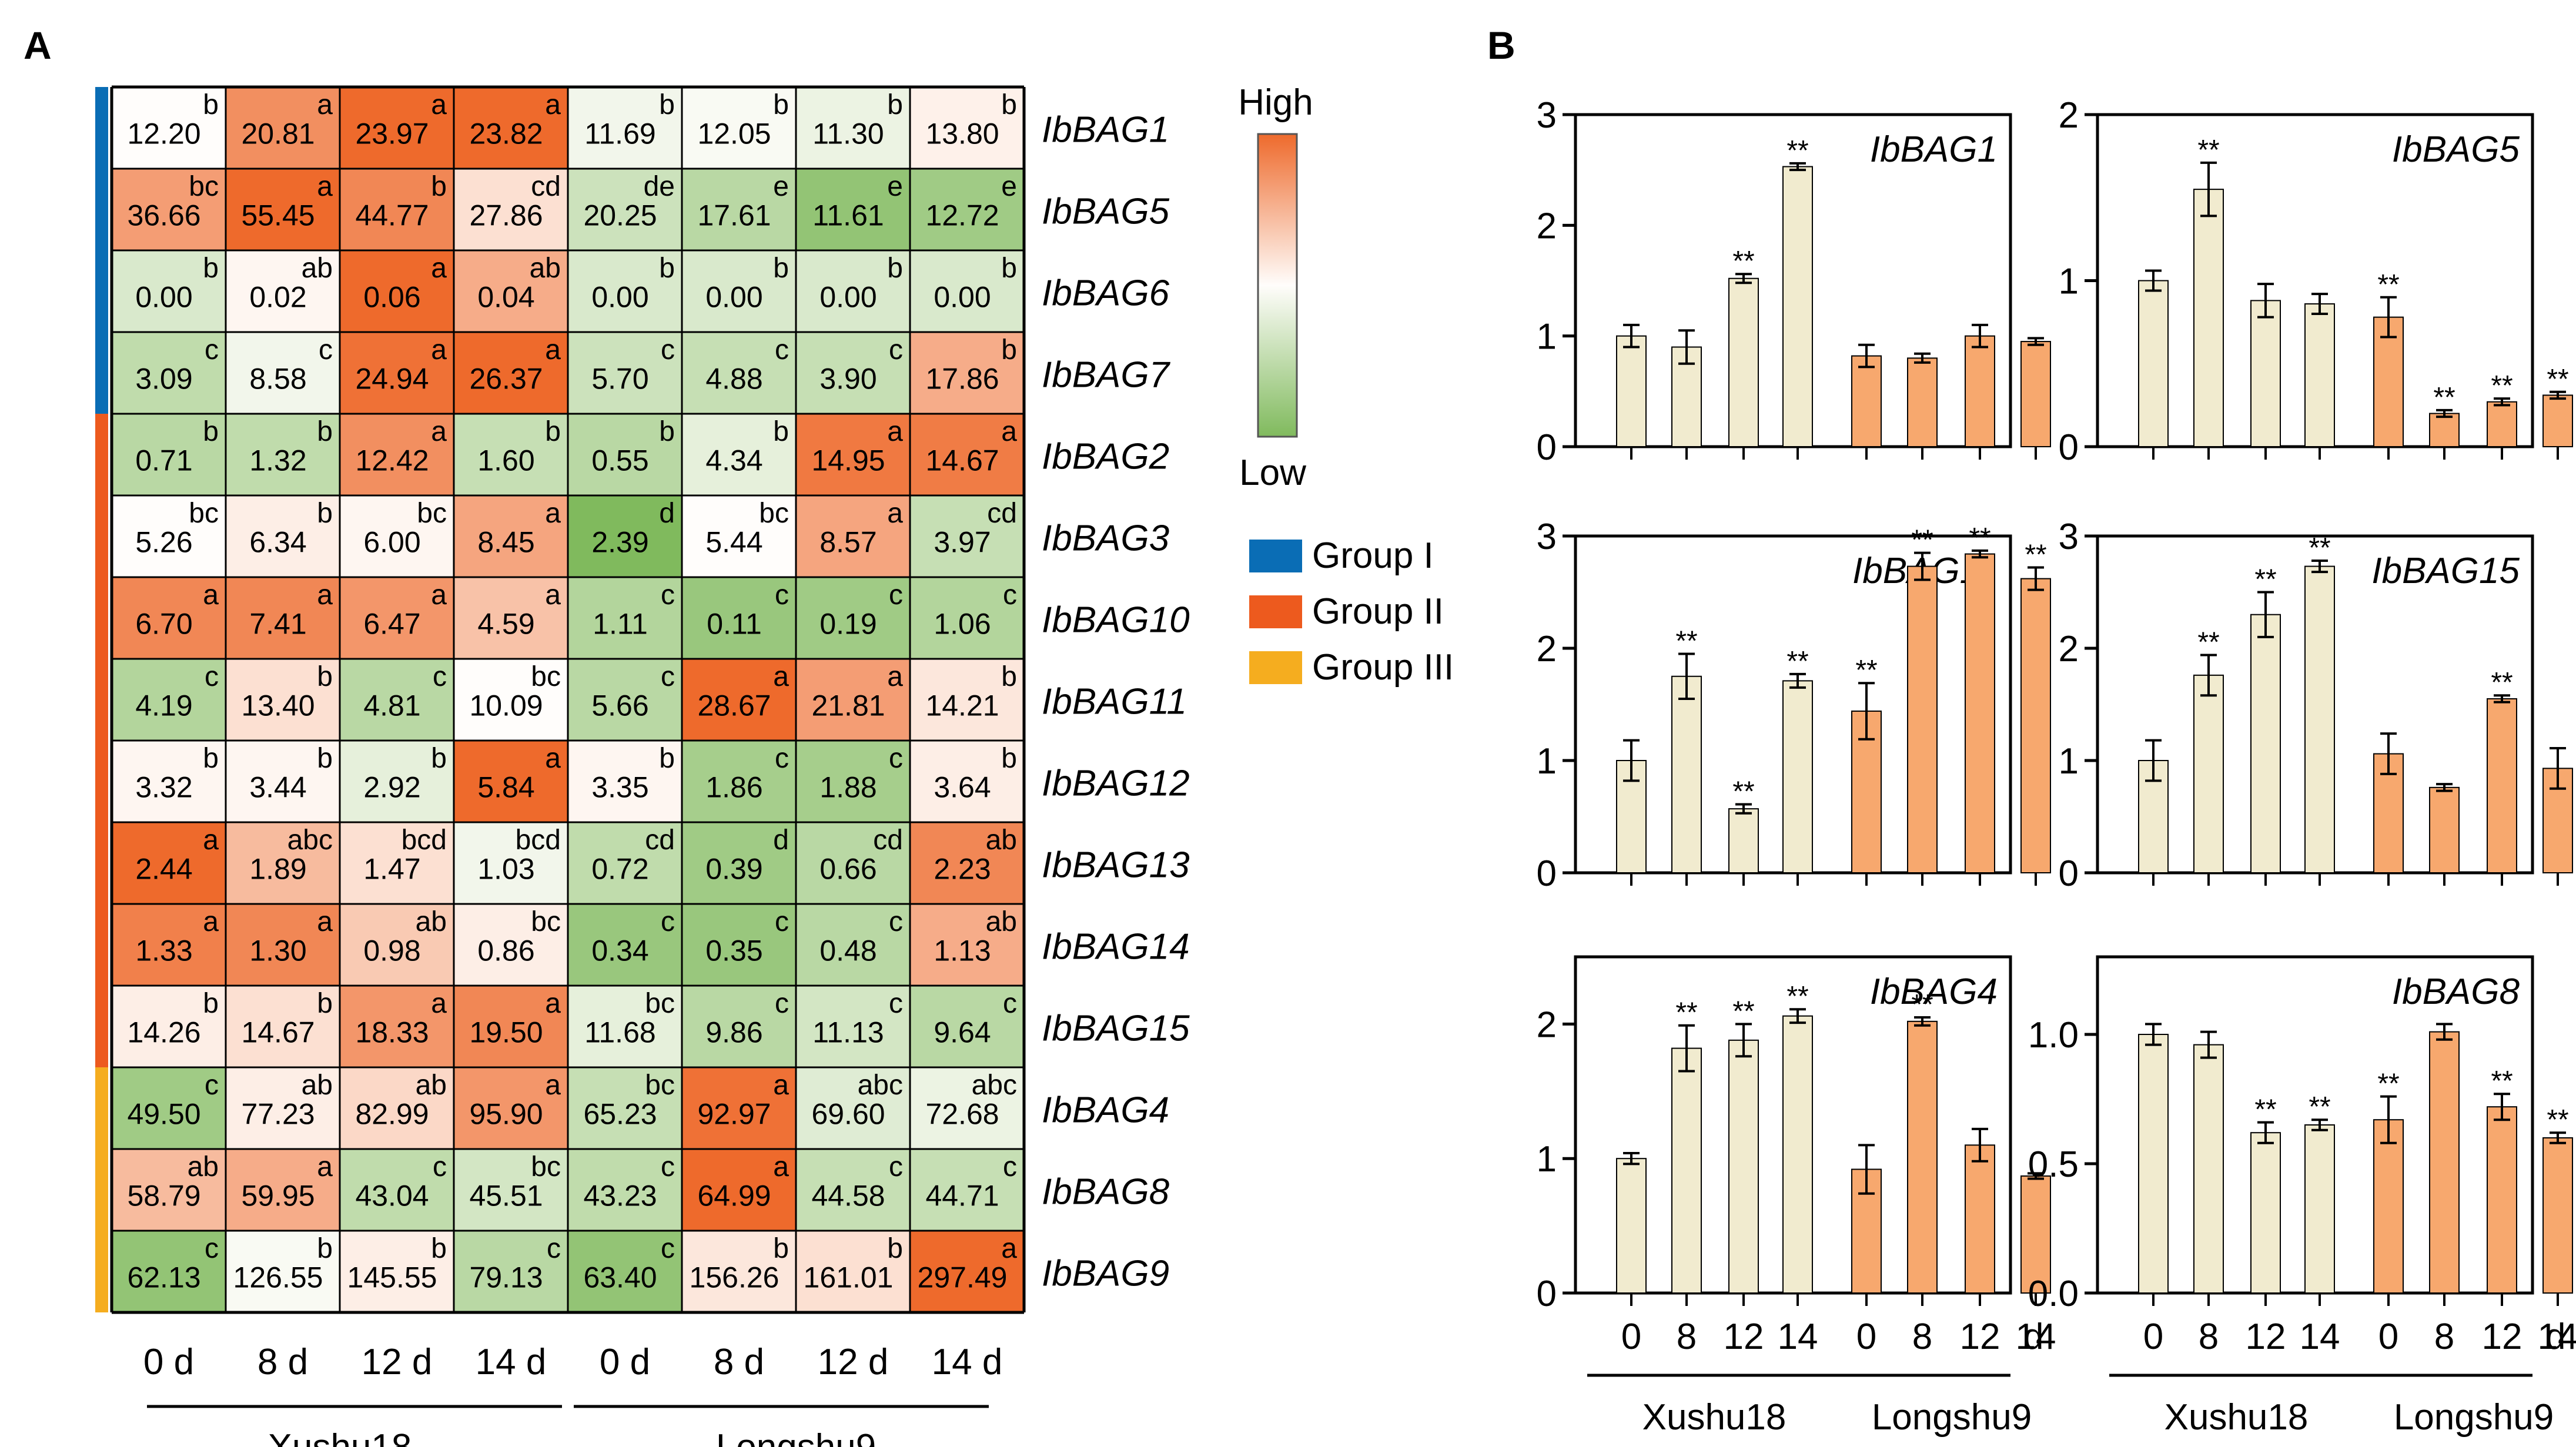 Image resolution: width=2576 pixels, height=1447 pixels. I want to click on cell-value: 20.25, so click(620, 216).